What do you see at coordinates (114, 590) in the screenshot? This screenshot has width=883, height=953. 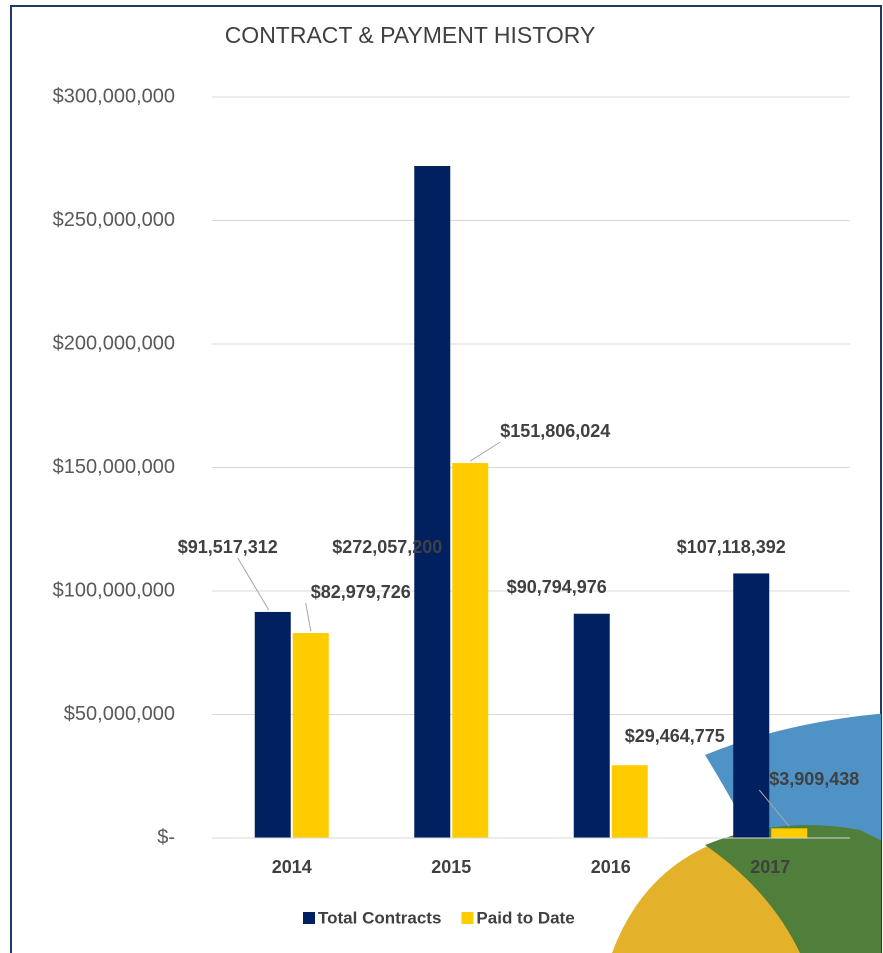 I see `y-tick-label: $100,000,000` at bounding box center [114, 590].